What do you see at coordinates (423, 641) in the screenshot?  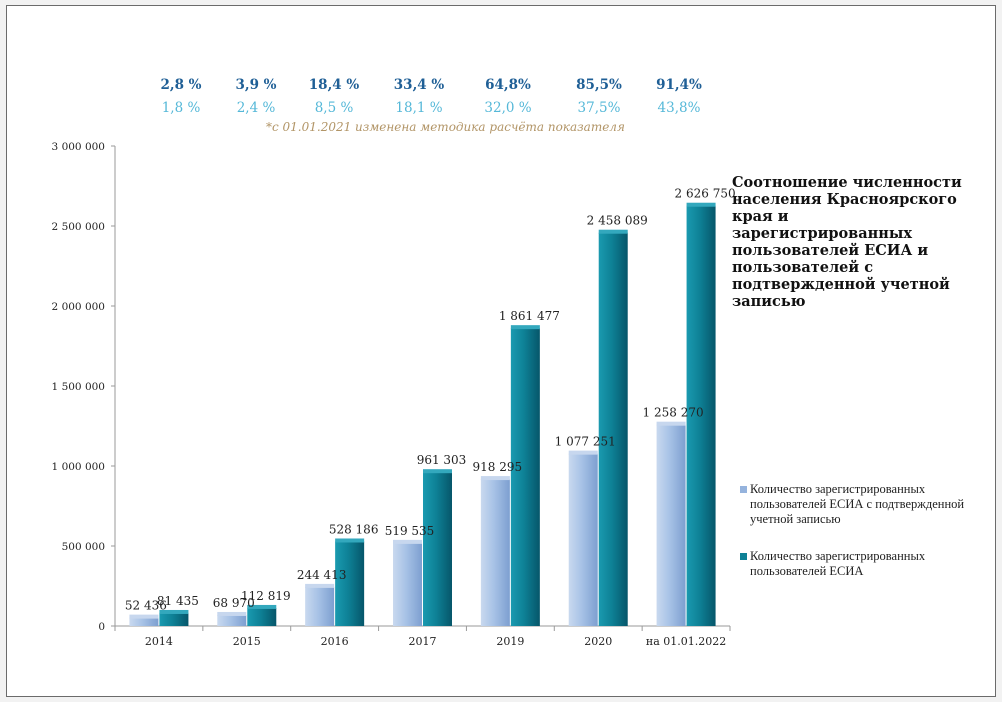 I see `x-tick-label: 2017` at bounding box center [423, 641].